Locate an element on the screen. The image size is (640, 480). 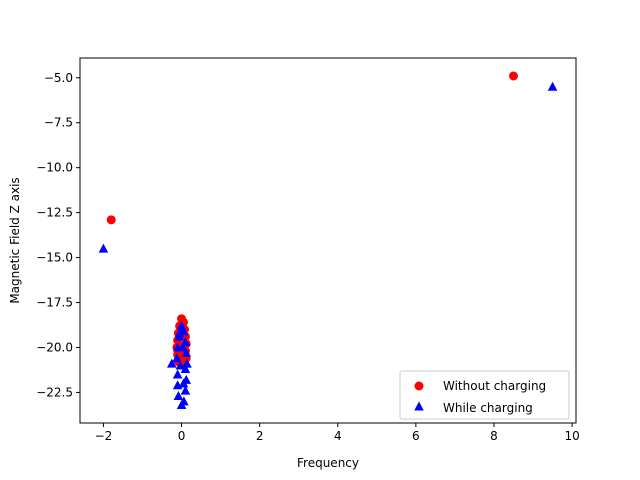
legend: Without charging While charging is located at coordinates (484, 395).